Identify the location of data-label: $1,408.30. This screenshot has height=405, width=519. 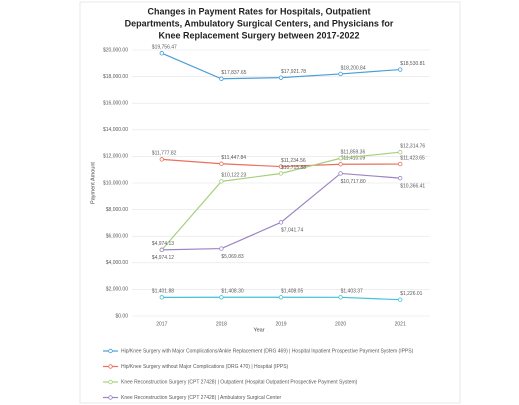
(232, 292).